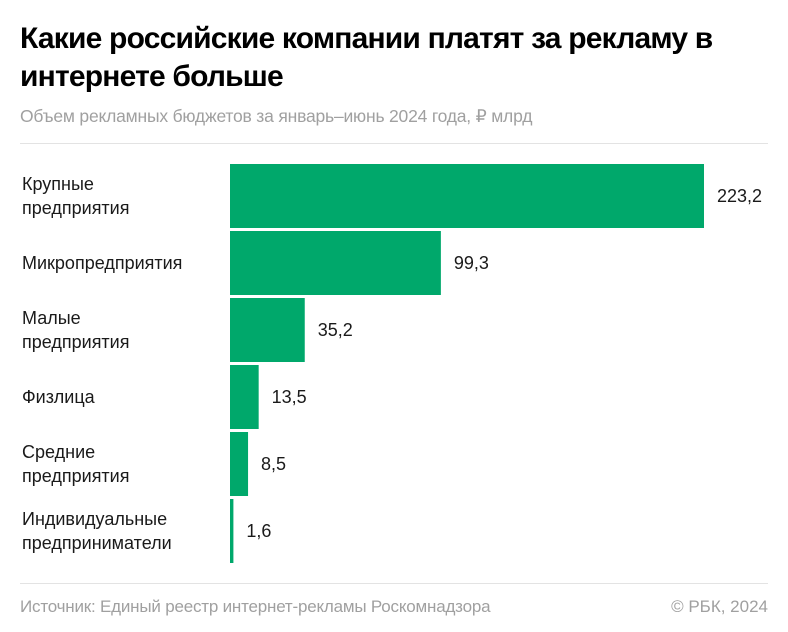 The image size is (788, 632). What do you see at coordinates (335, 330) in the screenshot?
I see `value-label: 35,2` at bounding box center [335, 330].